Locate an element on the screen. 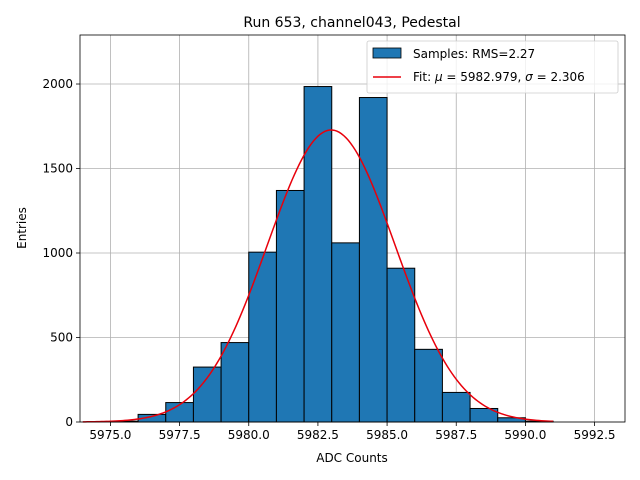 The image size is (640, 480). legend-box is located at coordinates (492, 67).